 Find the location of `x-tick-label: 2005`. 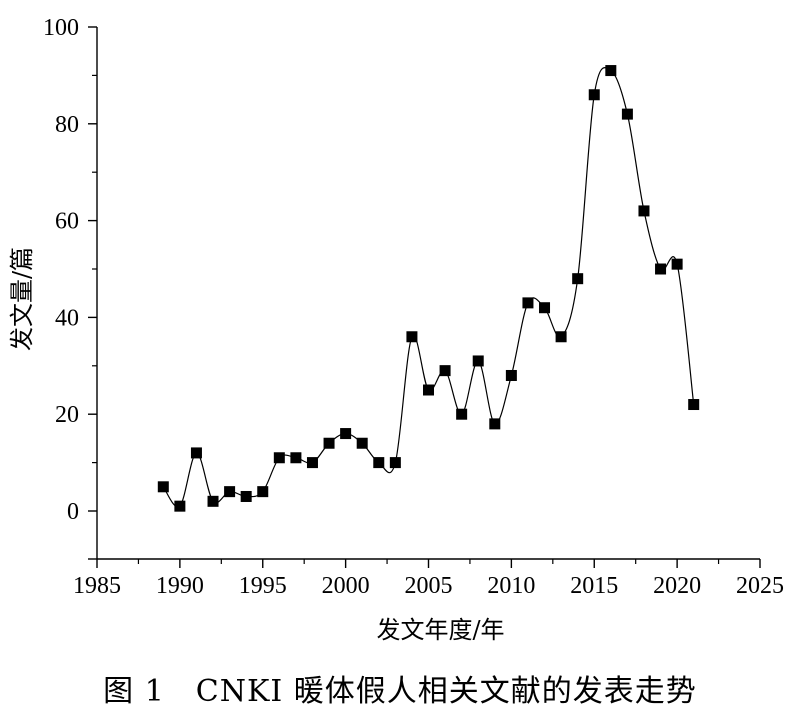

x-tick-label: 2005 is located at coordinates (429, 586).